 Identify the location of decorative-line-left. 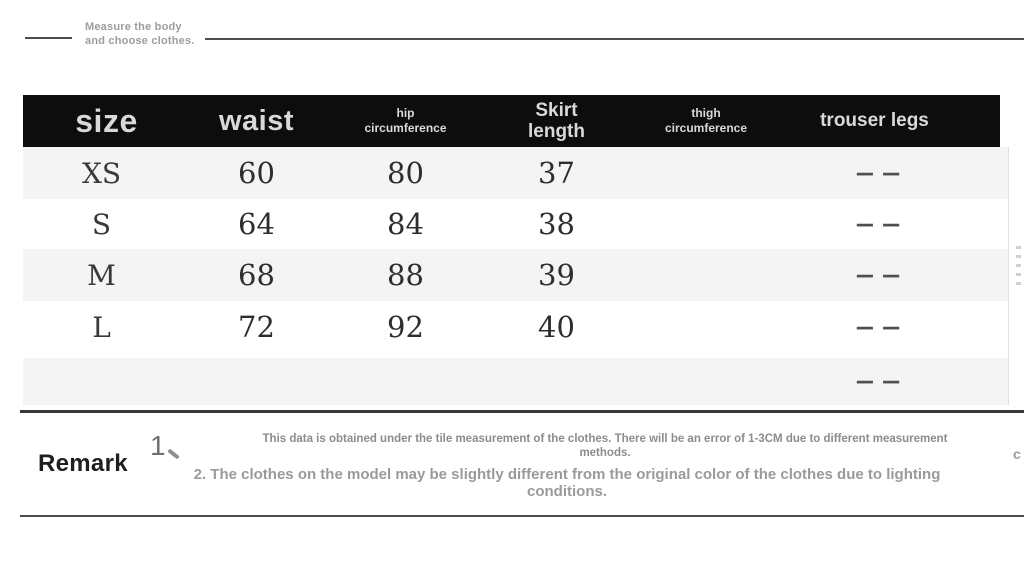
(48, 38).